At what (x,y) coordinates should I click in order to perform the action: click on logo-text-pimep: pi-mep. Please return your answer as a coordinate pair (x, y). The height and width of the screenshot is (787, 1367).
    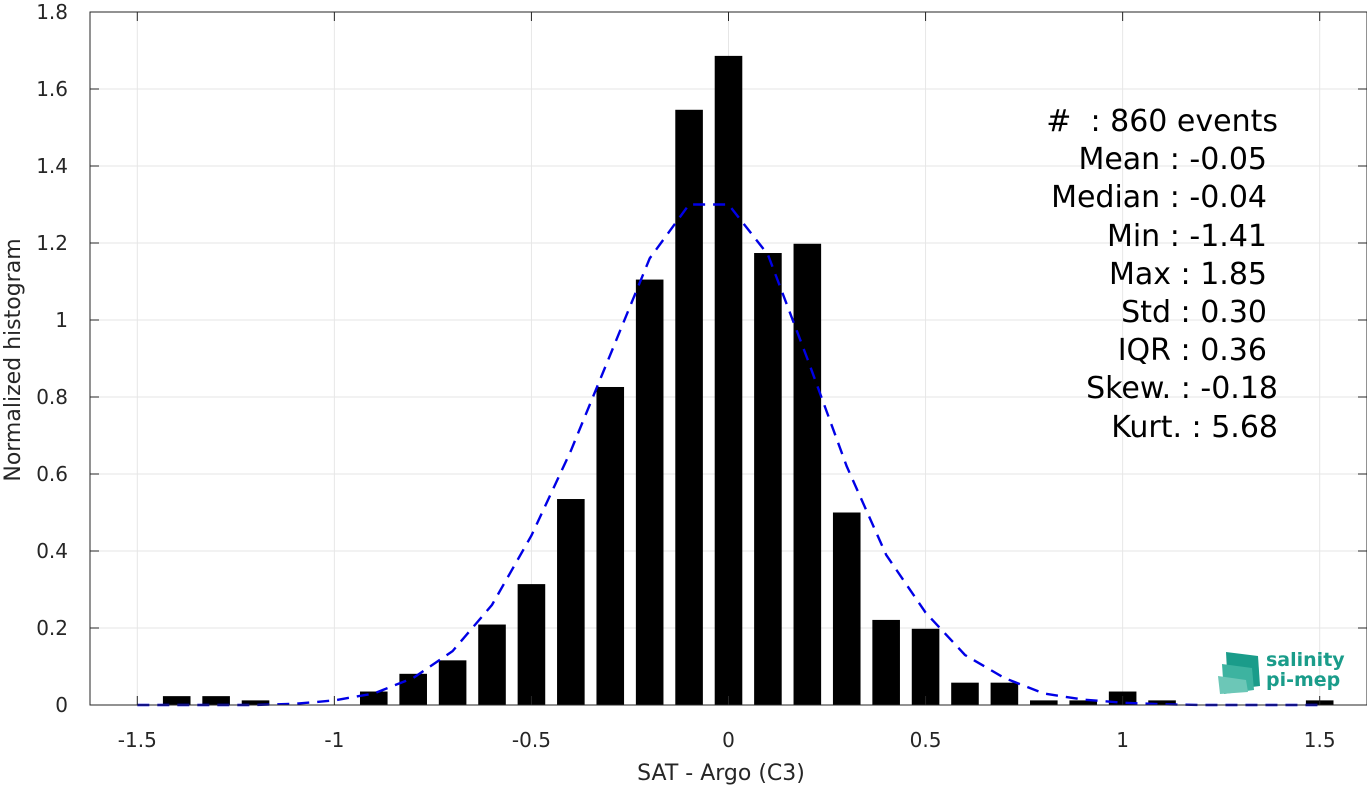
    Looking at the image, I should click on (1303, 680).